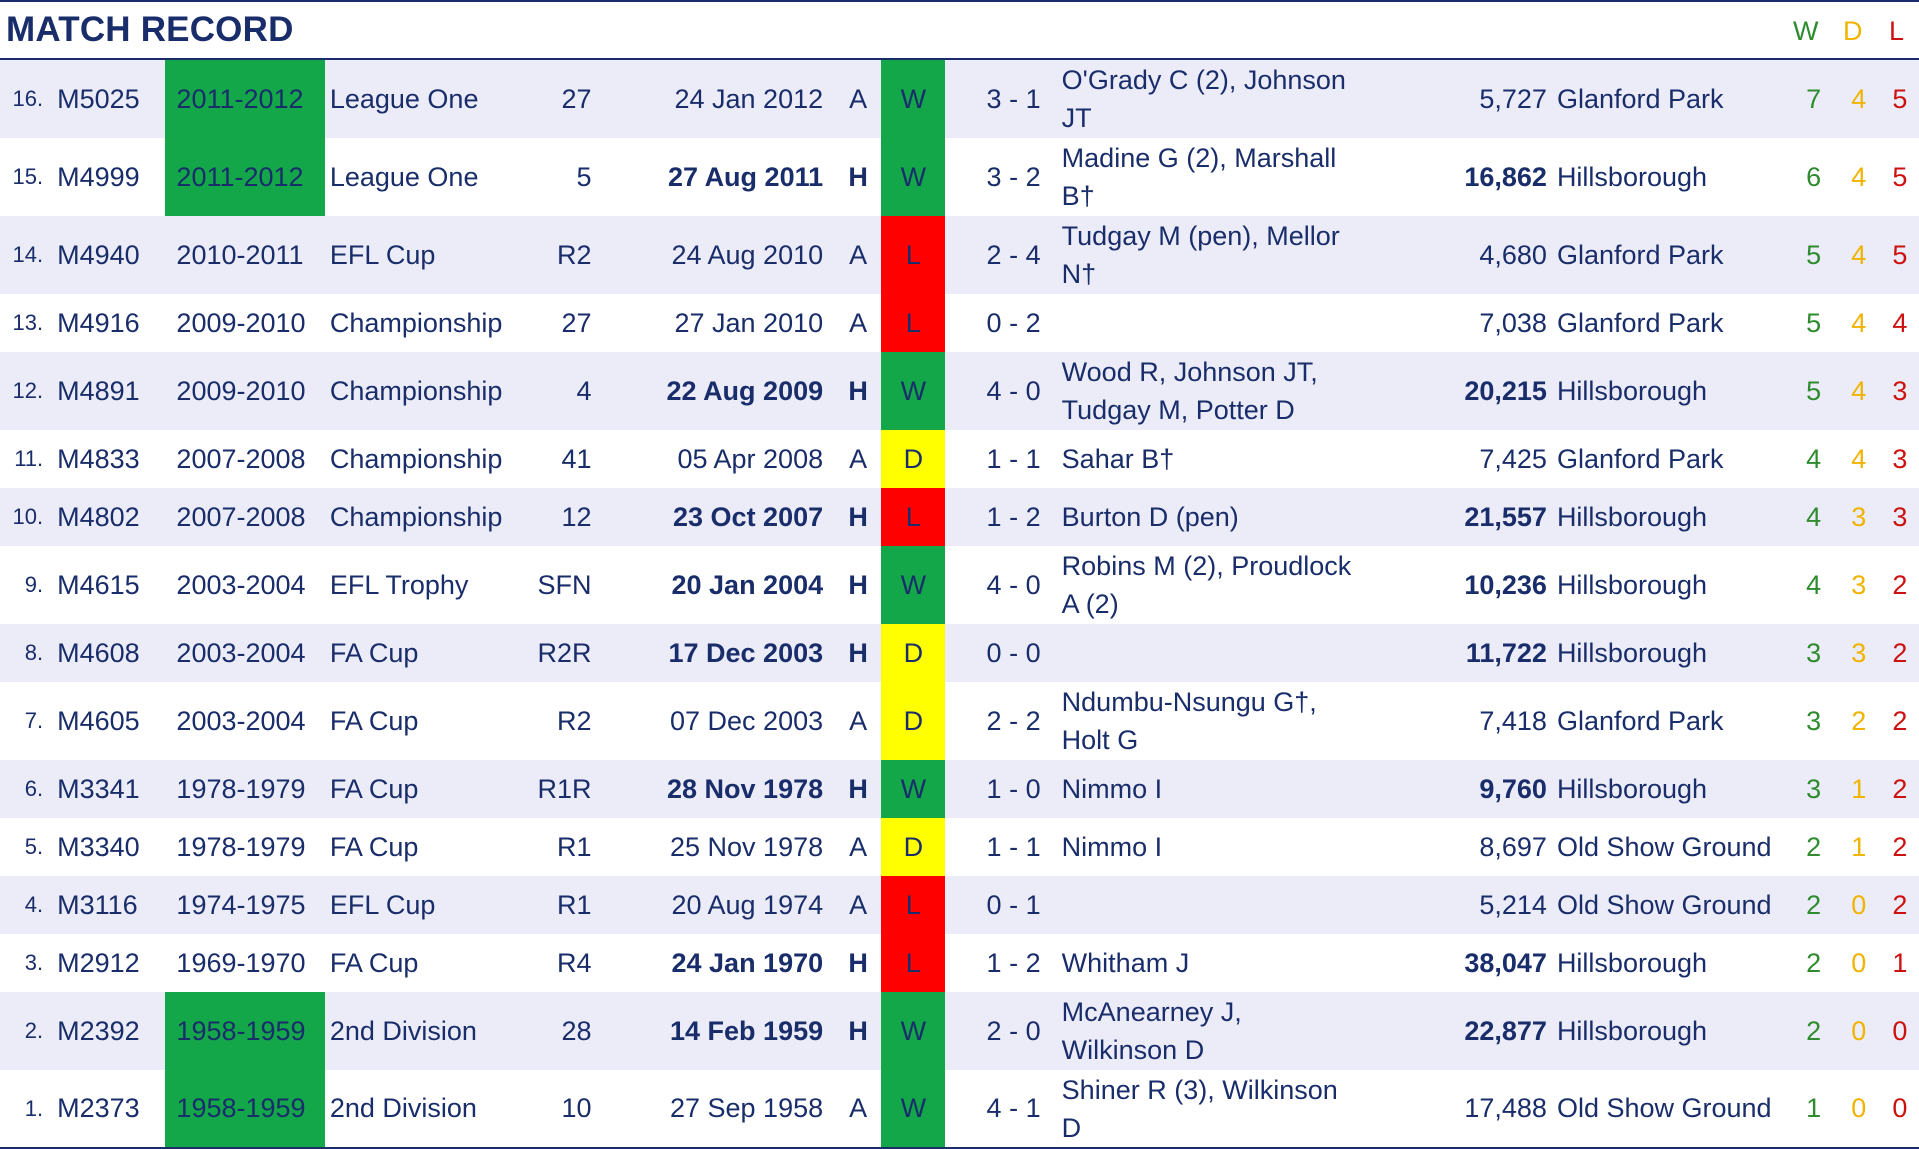 The height and width of the screenshot is (1149, 1919). I want to click on date-cell: 17 Dec 2003, so click(719, 653).